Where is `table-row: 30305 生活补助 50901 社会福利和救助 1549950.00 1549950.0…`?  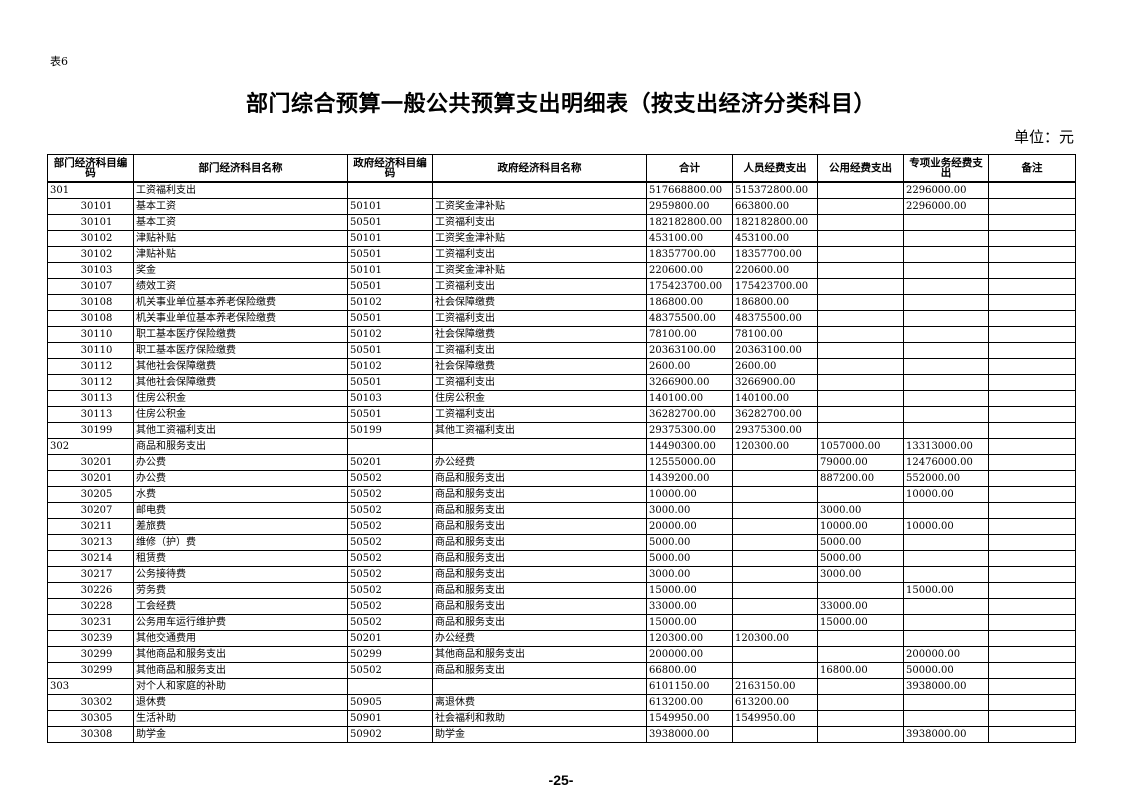
table-row: 30305 生活补助 50901 社会福利和救助 1549950.00 1549950.0… is located at coordinates (561, 718).